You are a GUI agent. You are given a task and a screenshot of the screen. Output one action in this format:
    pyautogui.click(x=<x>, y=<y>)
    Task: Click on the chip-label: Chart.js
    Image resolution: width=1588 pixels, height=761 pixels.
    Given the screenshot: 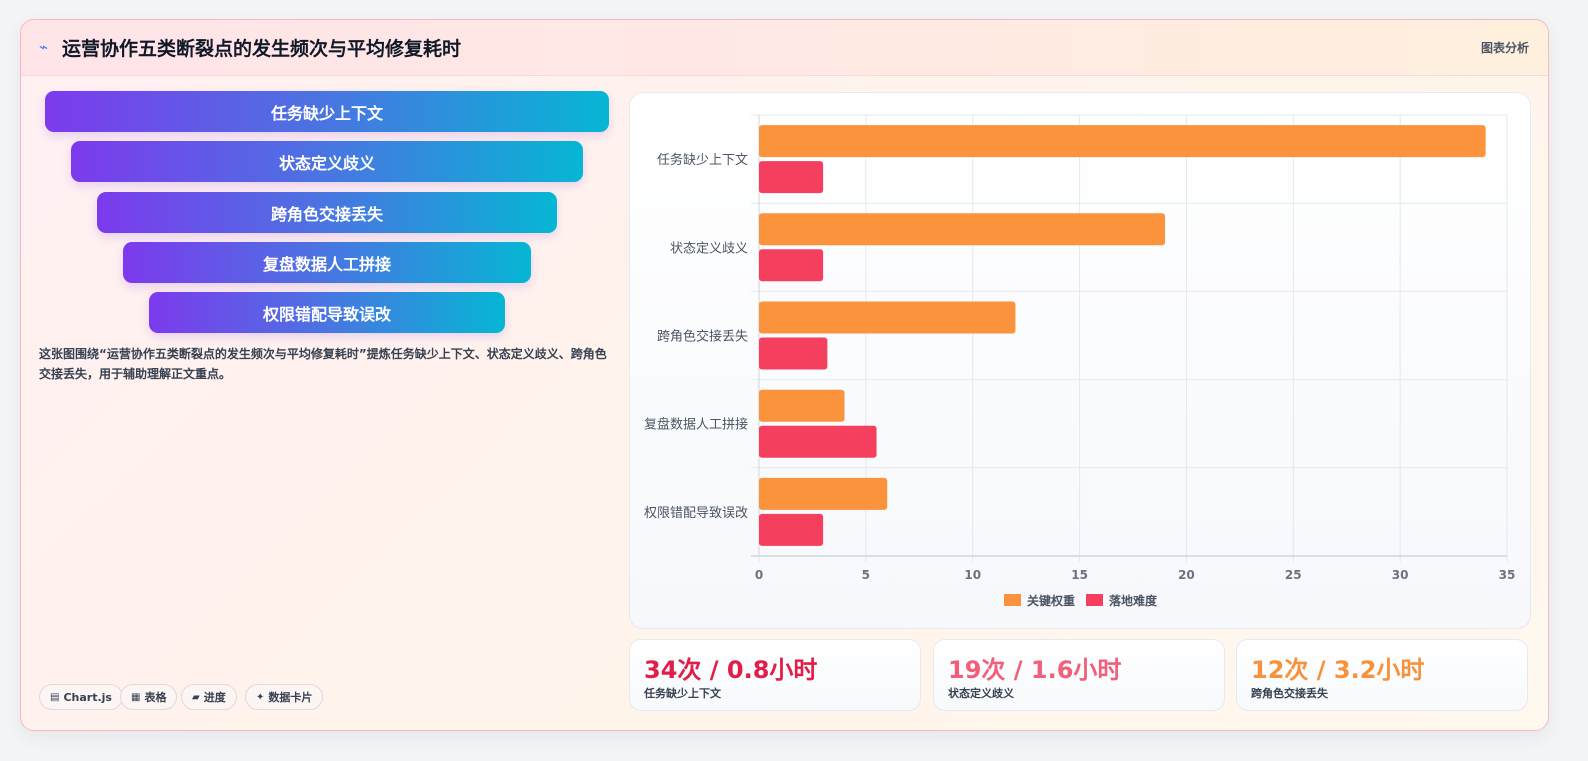 What is the action you would take?
    pyautogui.click(x=87, y=697)
    